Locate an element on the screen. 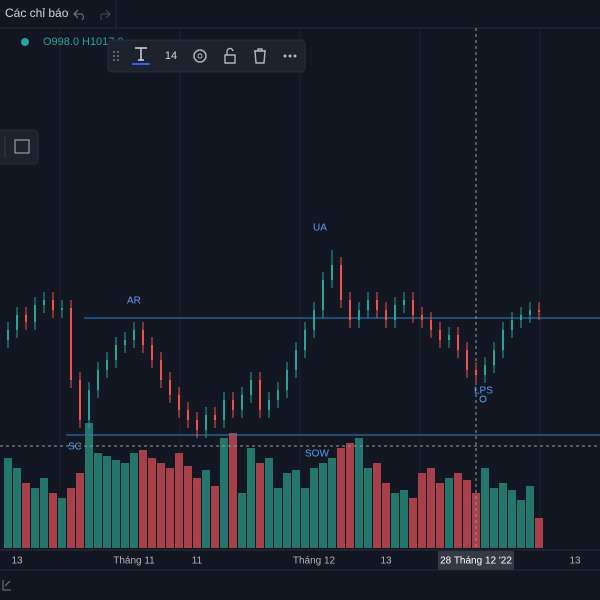  status-dot is located at coordinates (25, 42).